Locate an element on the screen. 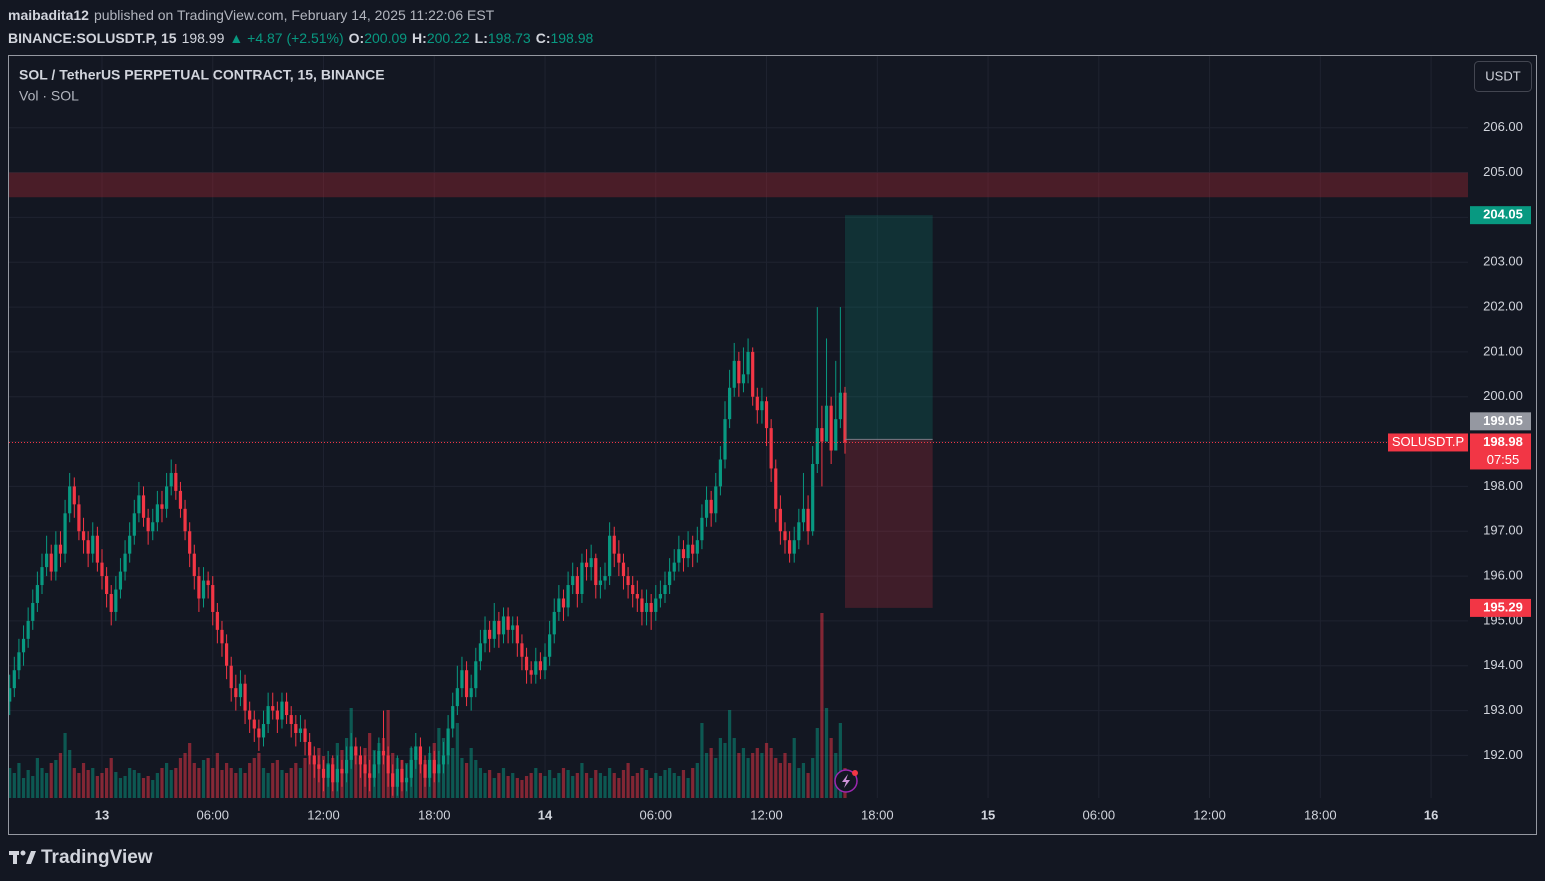 The image size is (1545, 881). currency: USDT is located at coordinates (1502, 75).